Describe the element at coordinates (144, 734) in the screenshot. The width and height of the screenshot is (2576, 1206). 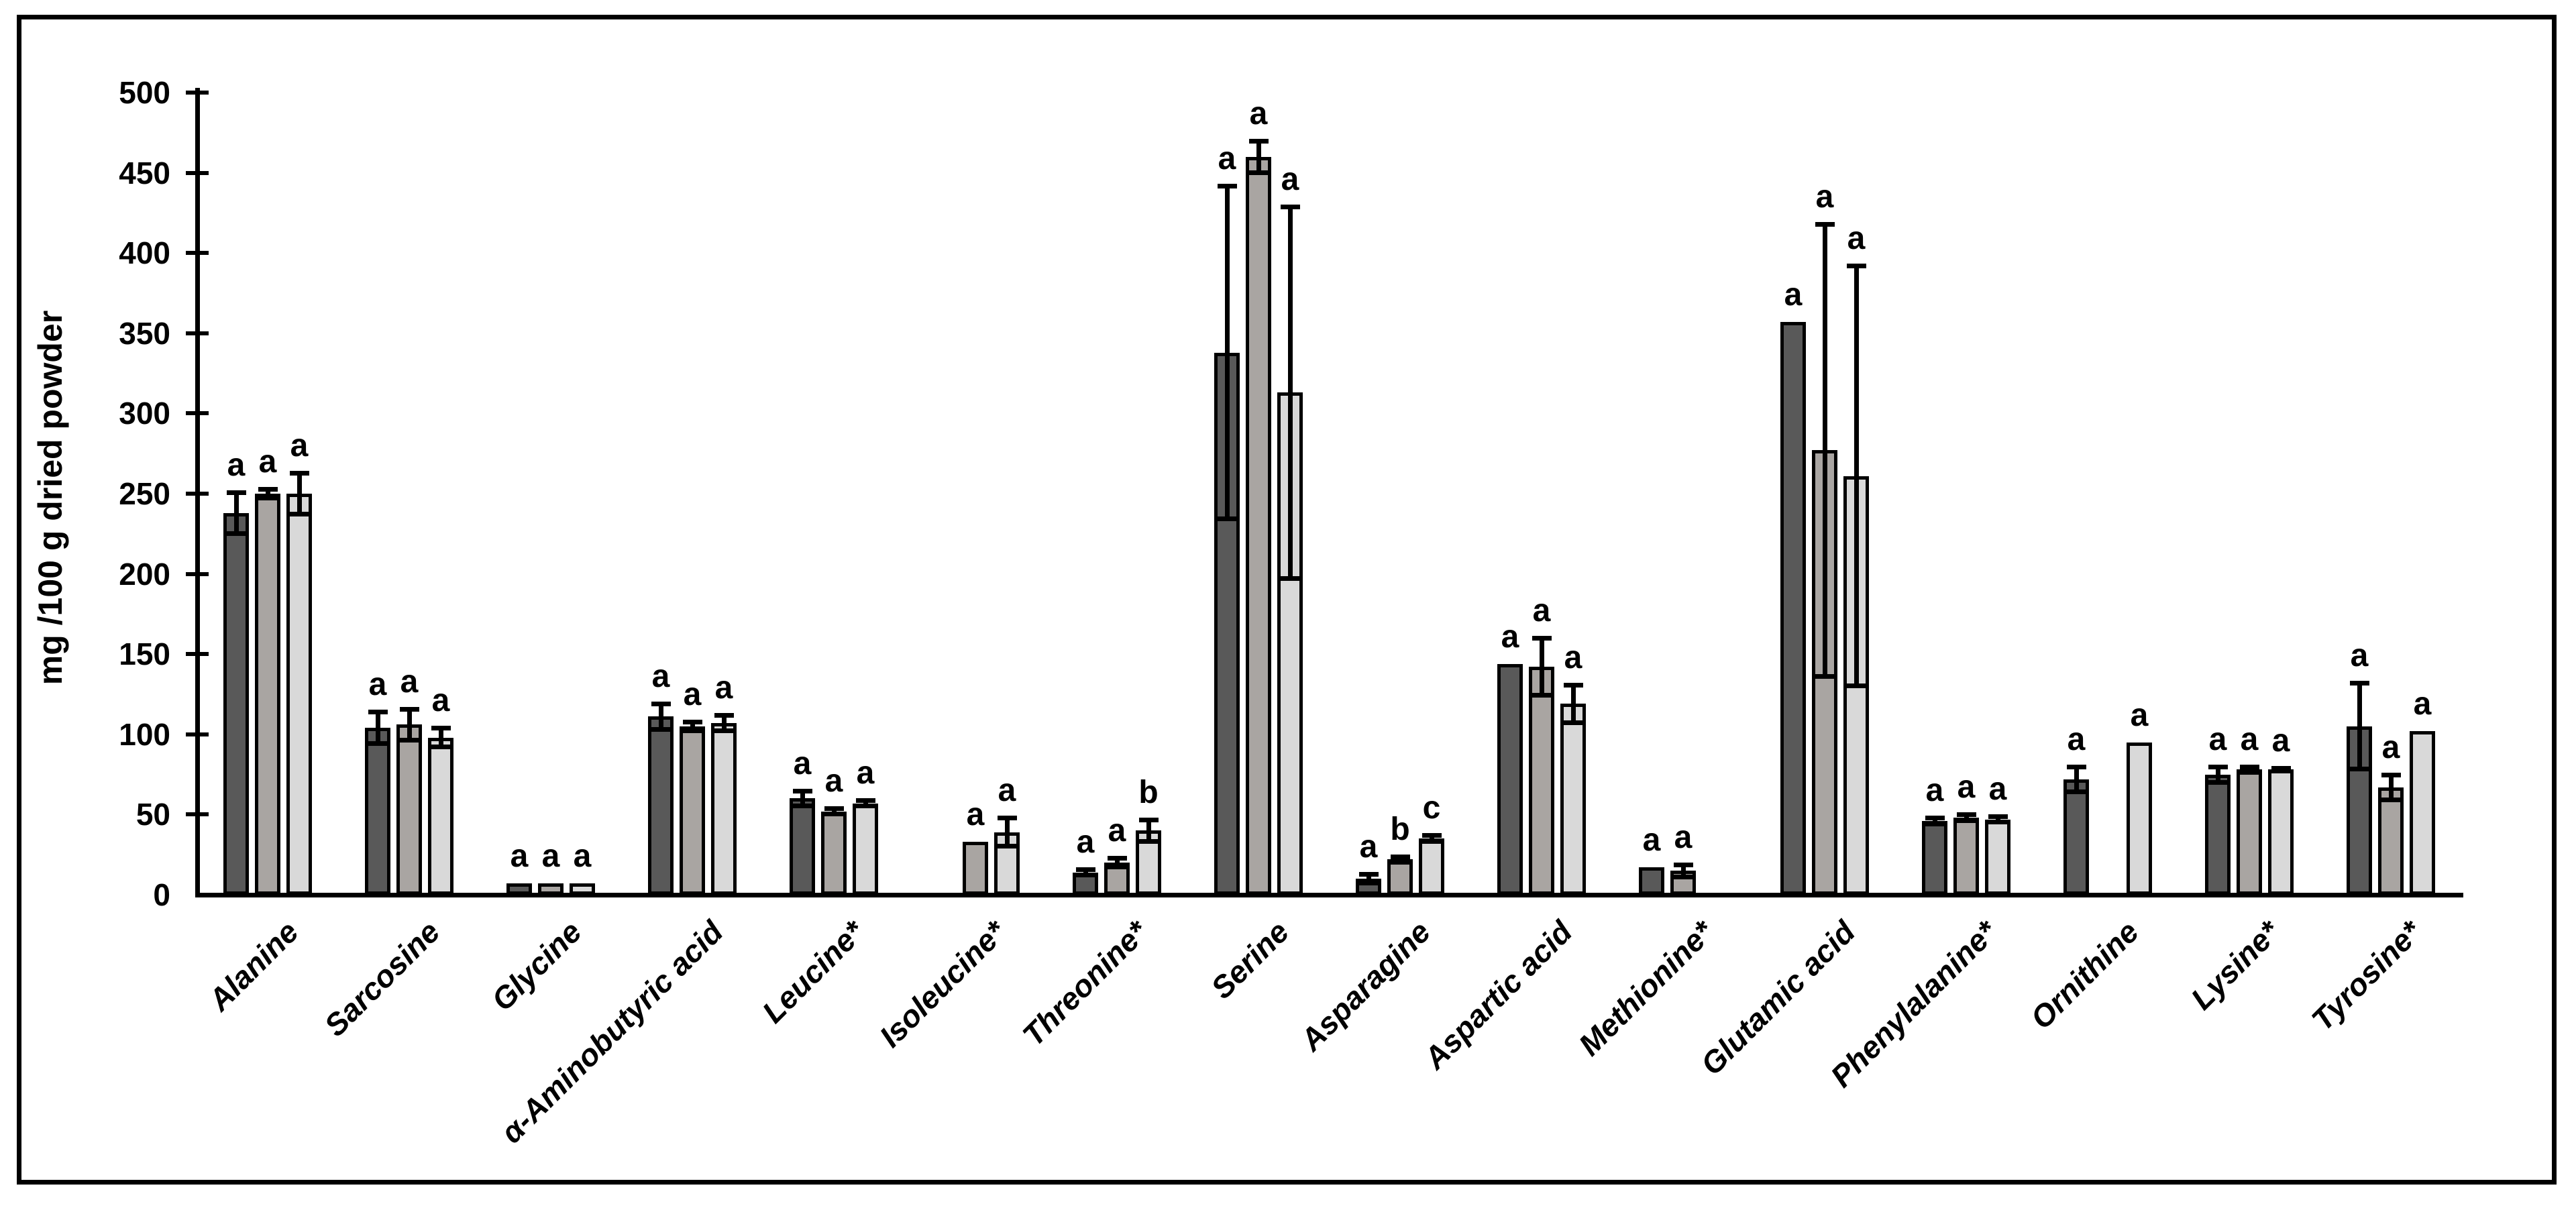
I see `y-tick-label: 100` at that location.